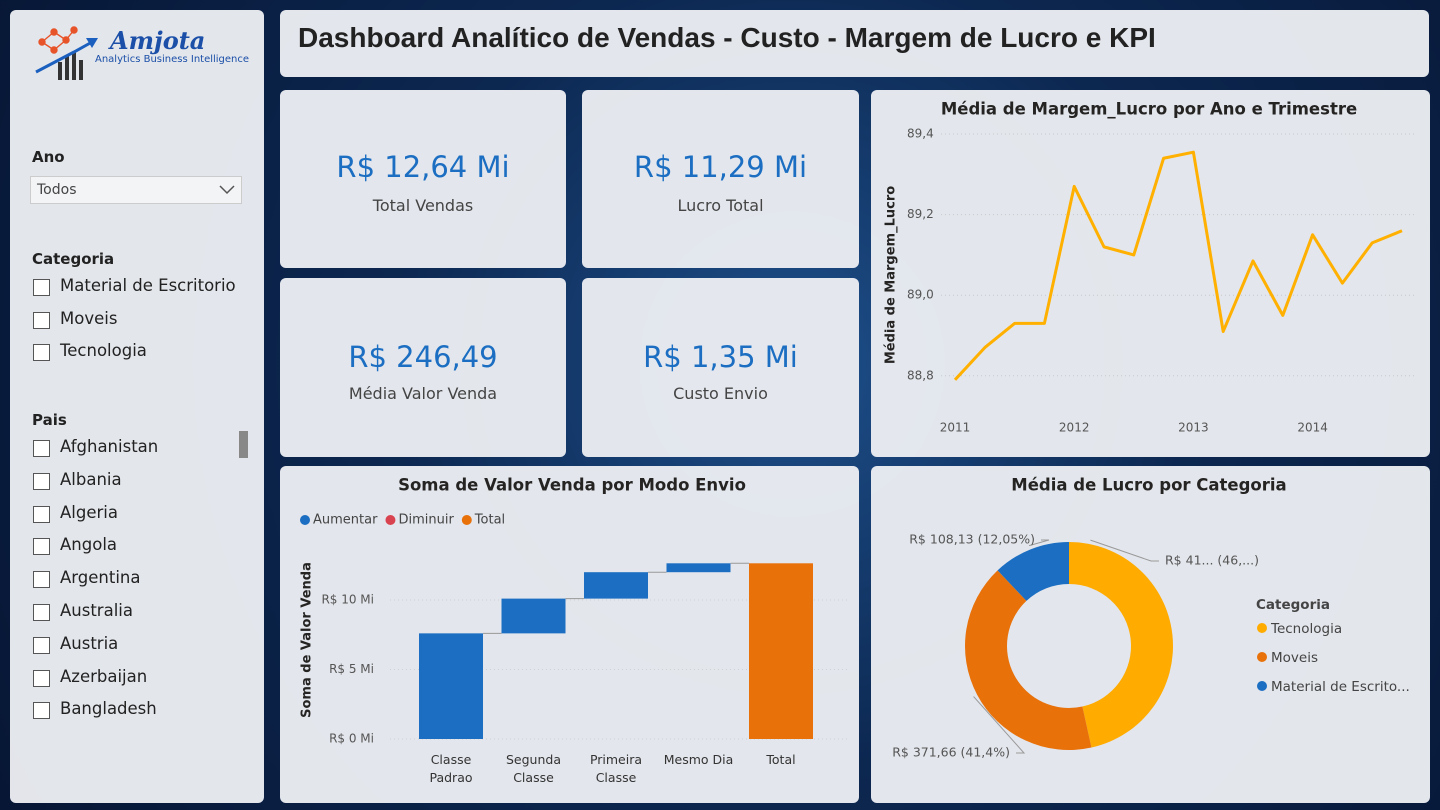 The image size is (1440, 810). I want to click on logo-icon, so click(66, 53).